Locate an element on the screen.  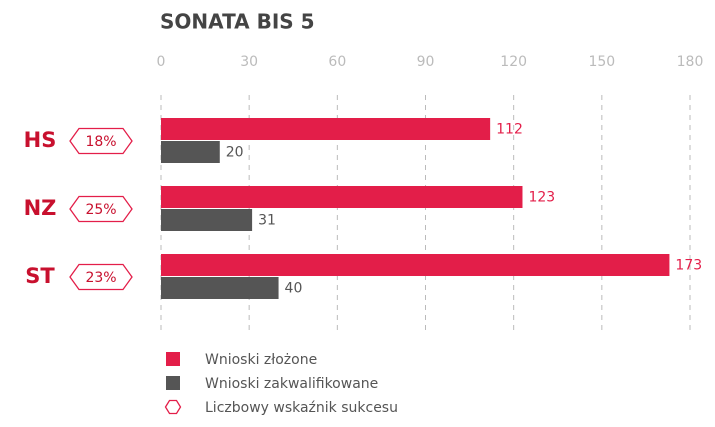
legend-label: Wnioski zakwalifikowane is located at coordinates (291, 384).